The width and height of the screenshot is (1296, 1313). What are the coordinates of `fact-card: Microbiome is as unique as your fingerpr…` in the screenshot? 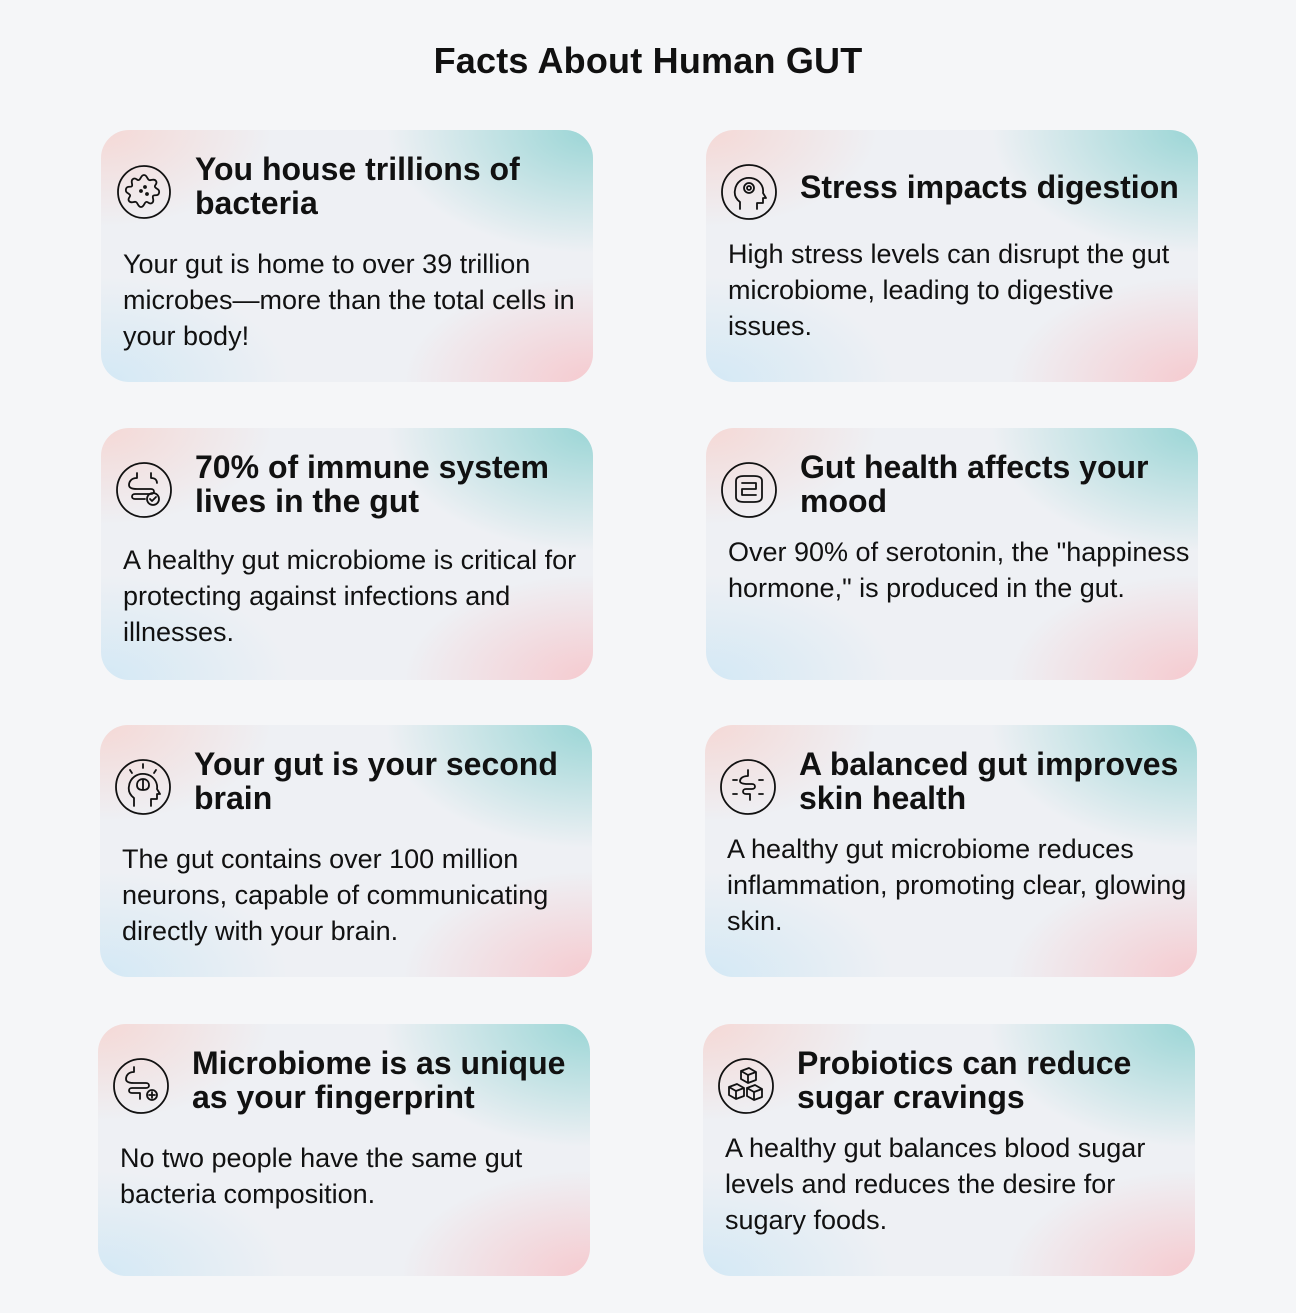 It's located at (344, 1150).